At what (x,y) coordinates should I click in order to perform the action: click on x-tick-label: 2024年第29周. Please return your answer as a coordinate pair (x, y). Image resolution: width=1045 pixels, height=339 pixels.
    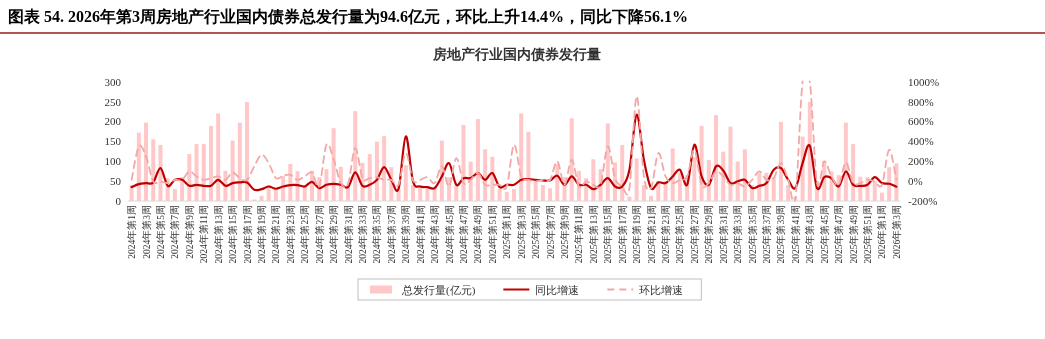
    Looking at the image, I should click on (334, 234).